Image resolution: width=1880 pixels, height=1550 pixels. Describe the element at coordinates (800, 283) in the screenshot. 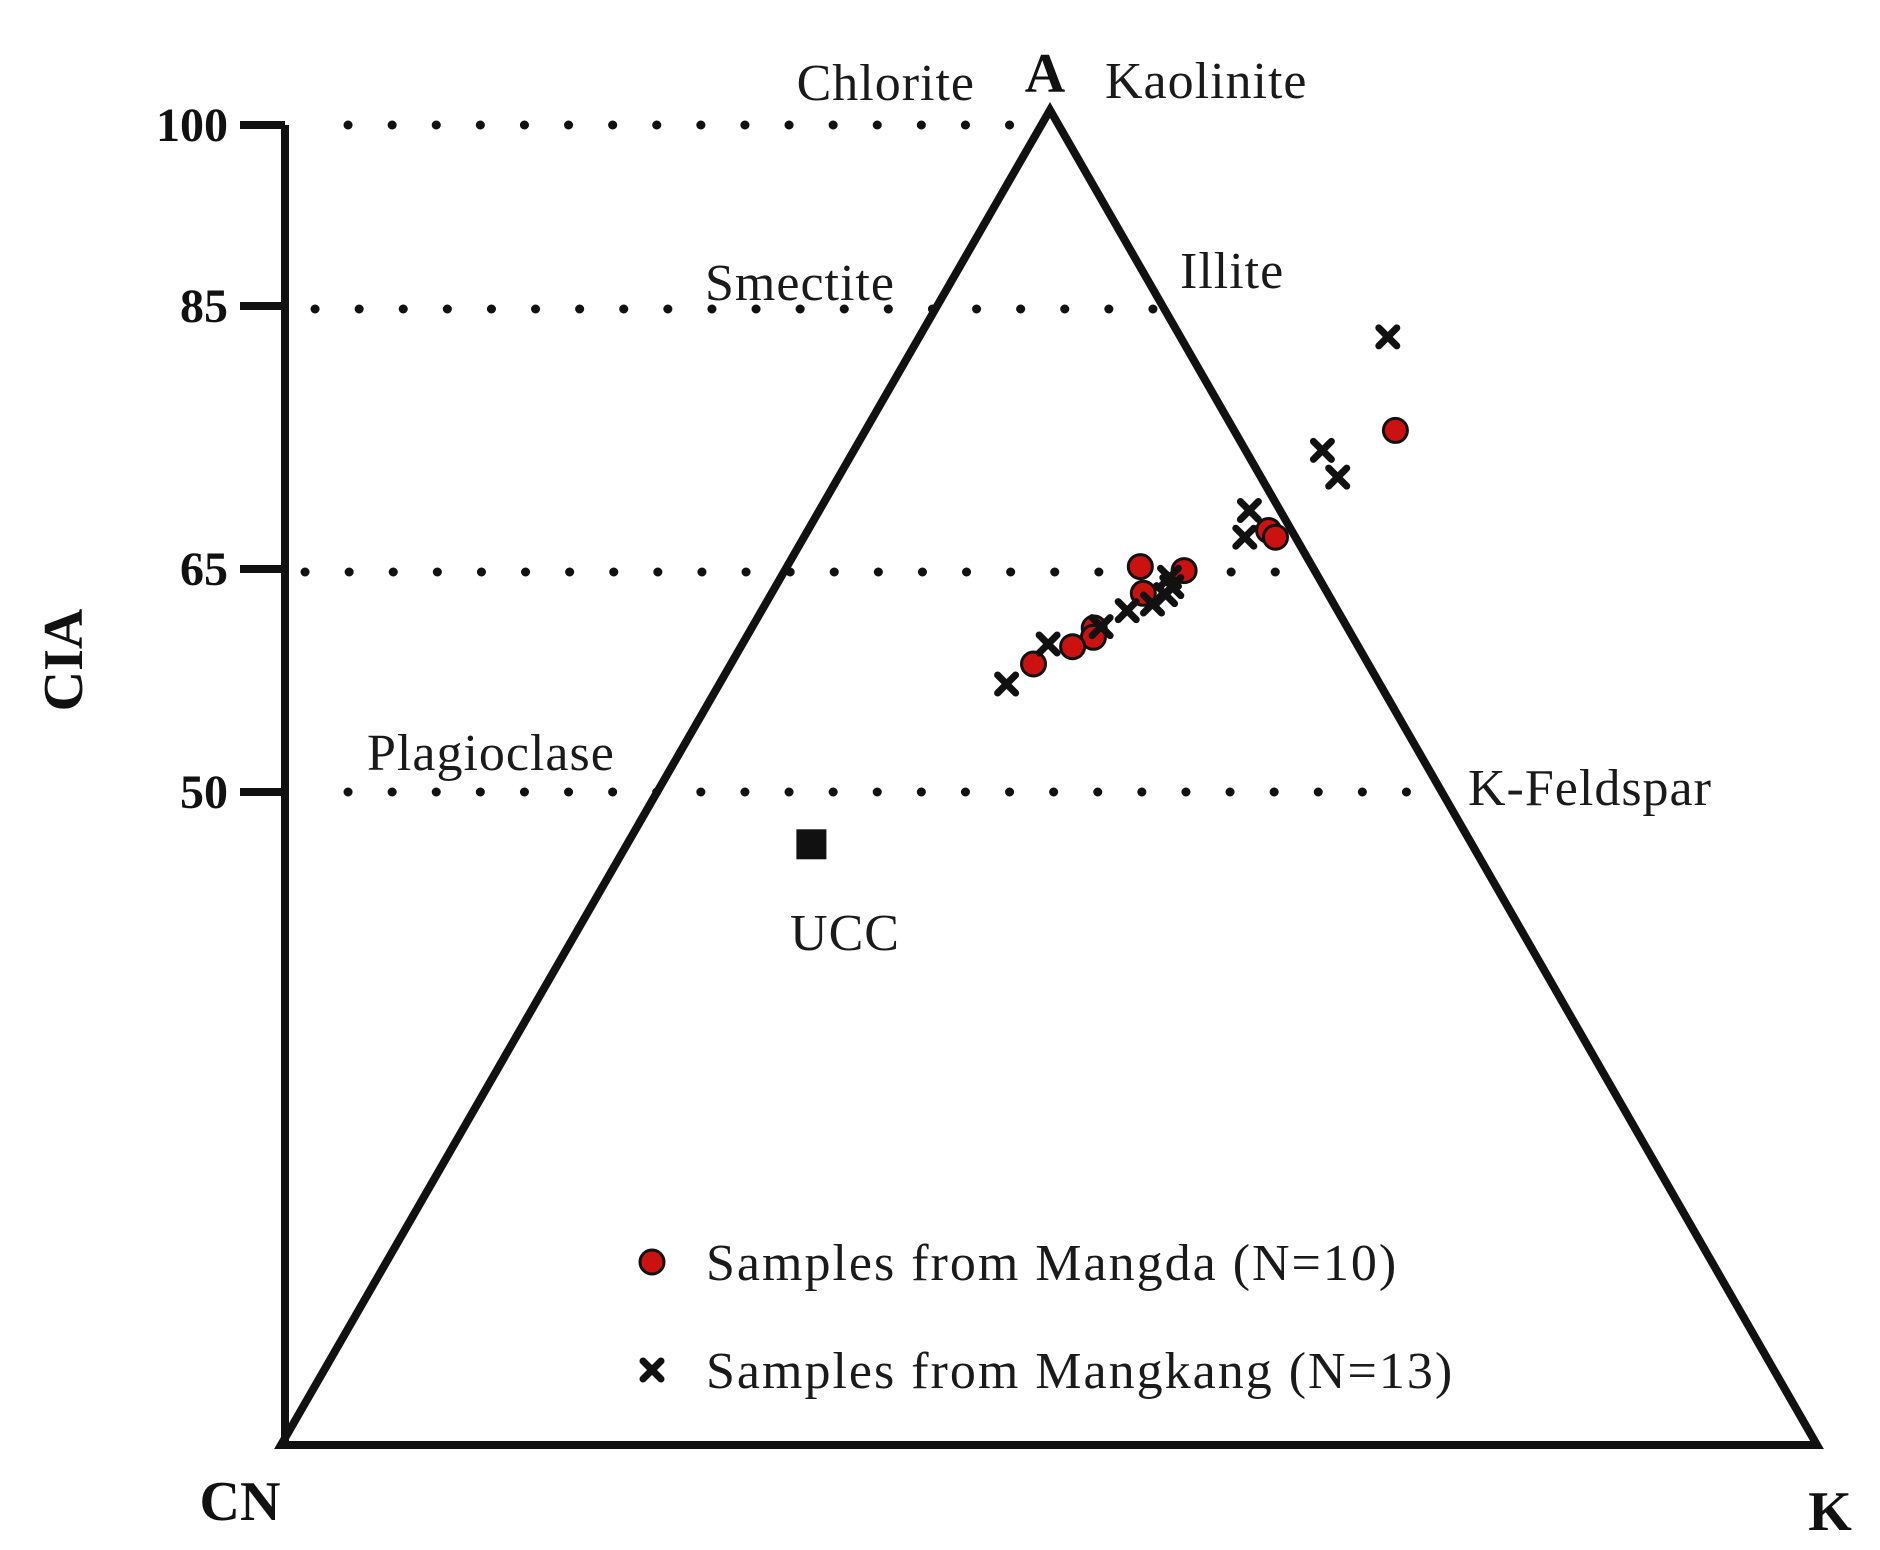

I see `label-smectite: Smectite` at that location.